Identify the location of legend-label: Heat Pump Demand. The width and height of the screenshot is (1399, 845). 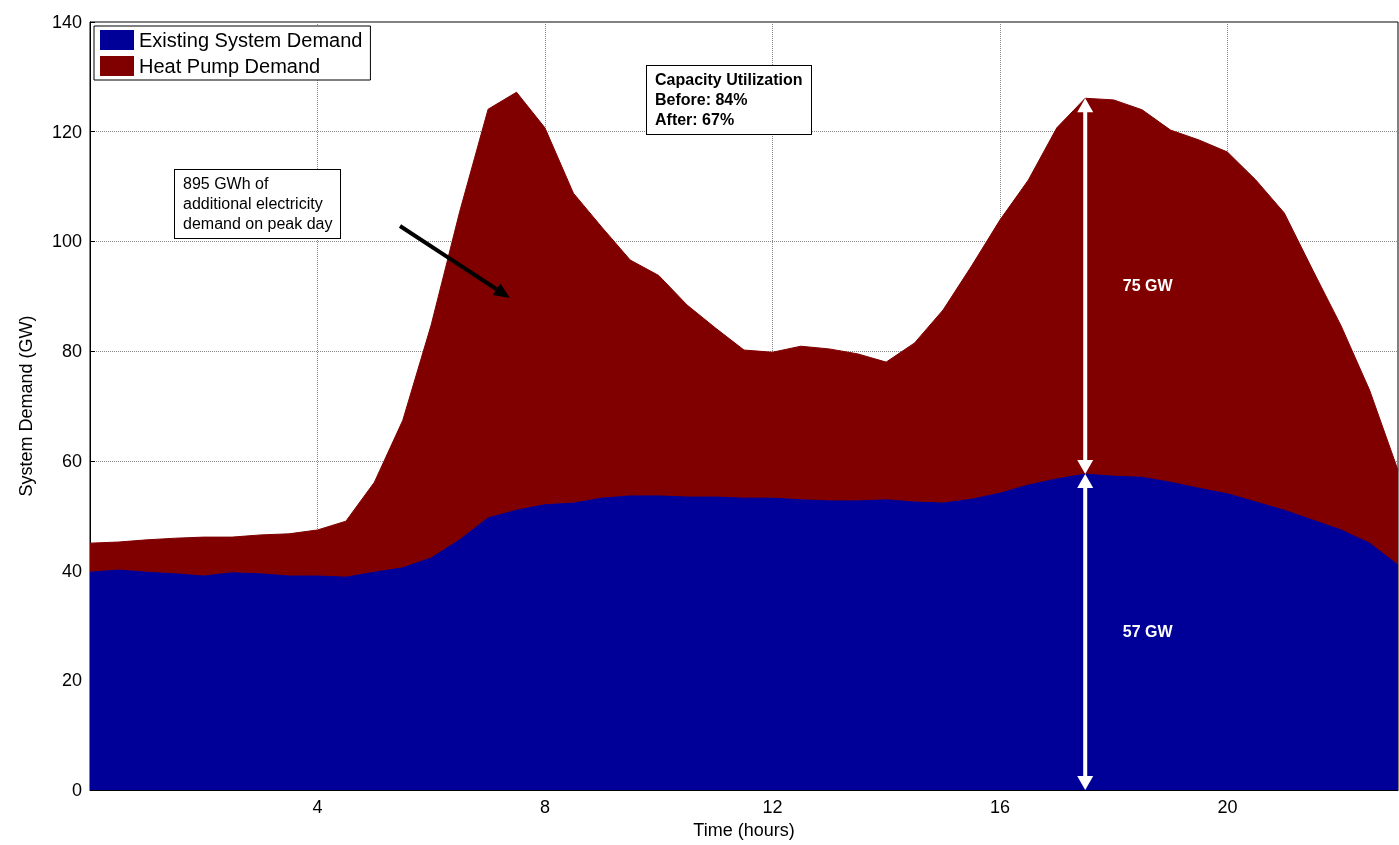
(230, 66).